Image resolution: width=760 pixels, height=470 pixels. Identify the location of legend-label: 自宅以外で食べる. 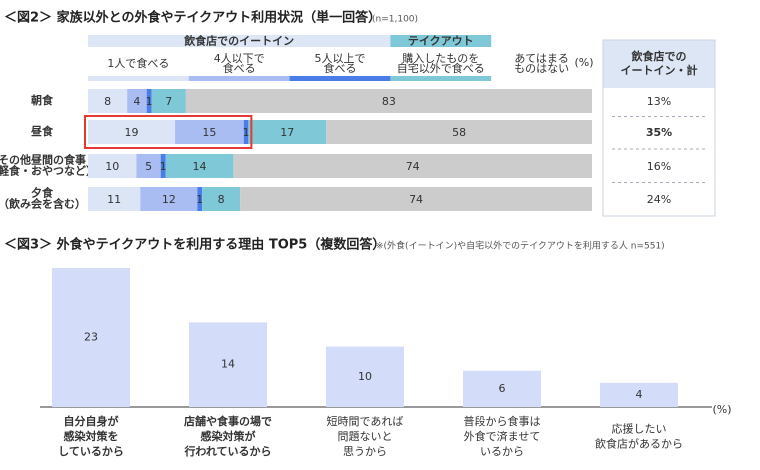
(441, 68).